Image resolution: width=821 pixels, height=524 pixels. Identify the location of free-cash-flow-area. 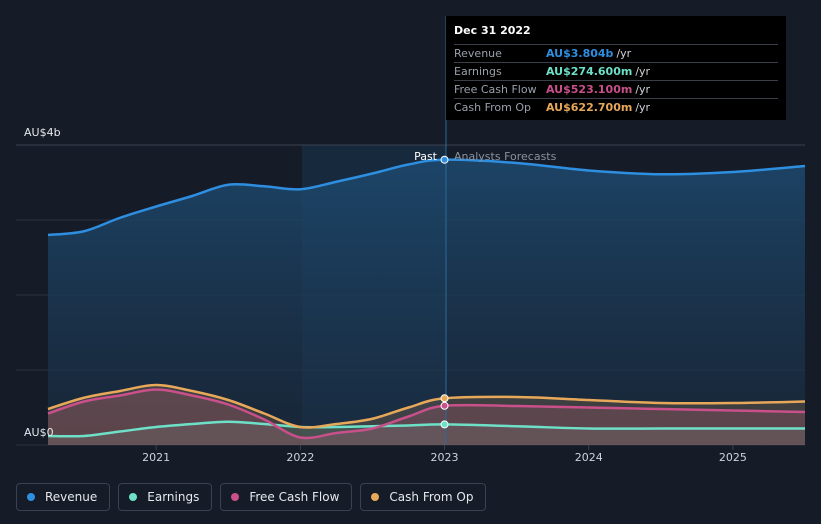
(426, 417).